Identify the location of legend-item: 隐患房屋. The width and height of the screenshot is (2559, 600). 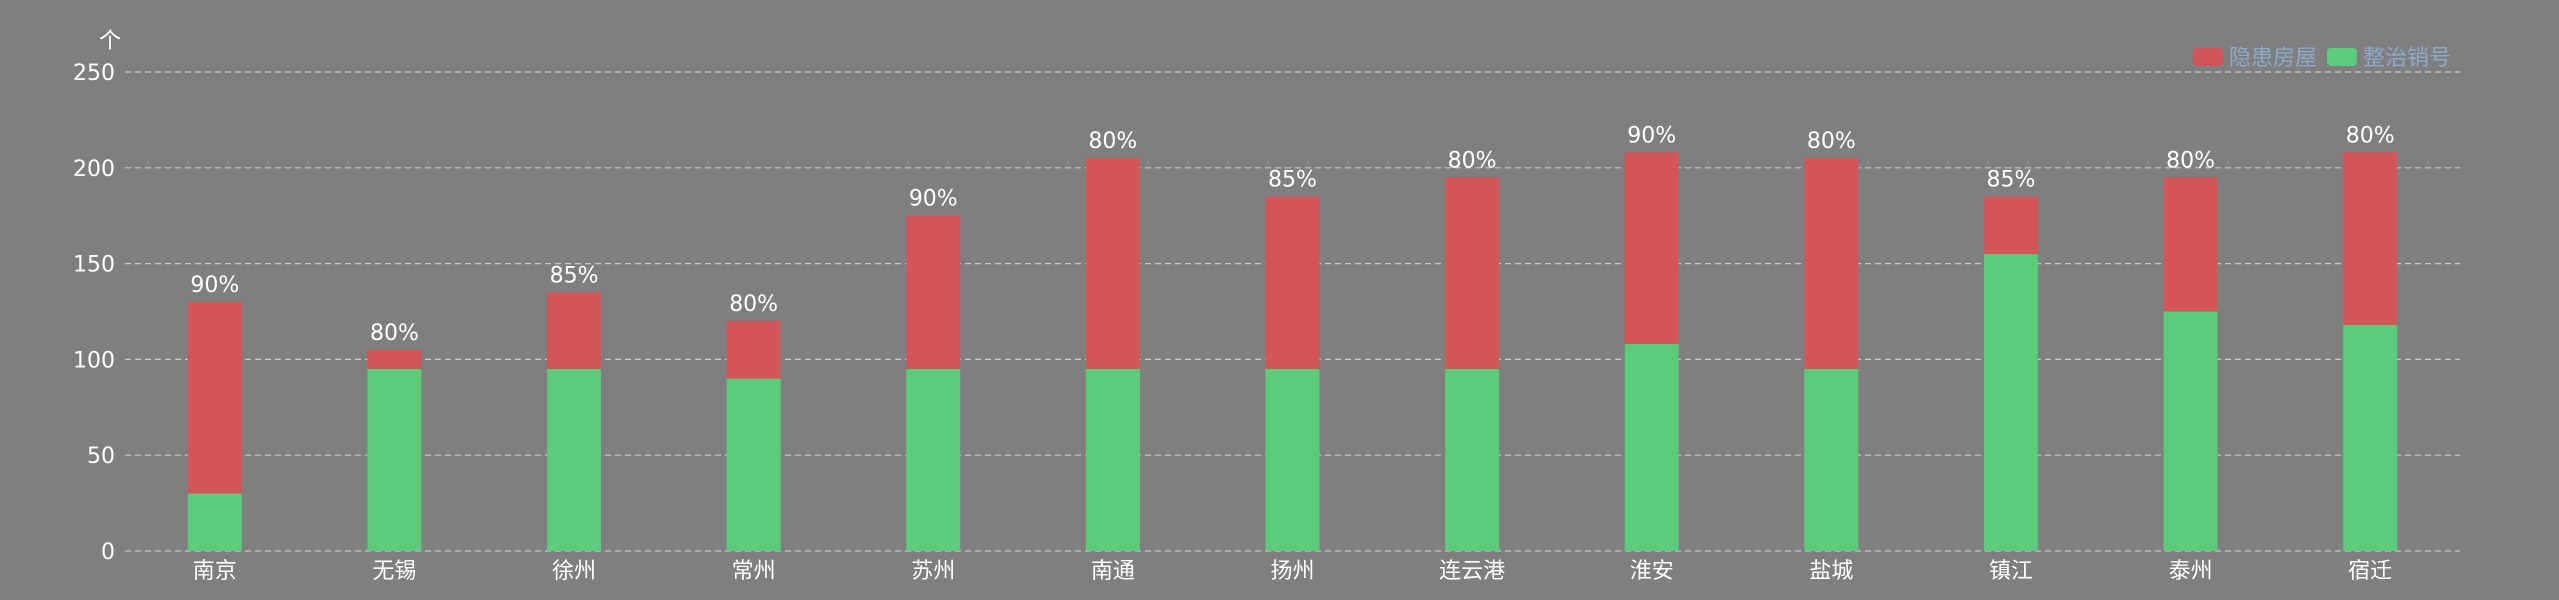
(2255, 58).